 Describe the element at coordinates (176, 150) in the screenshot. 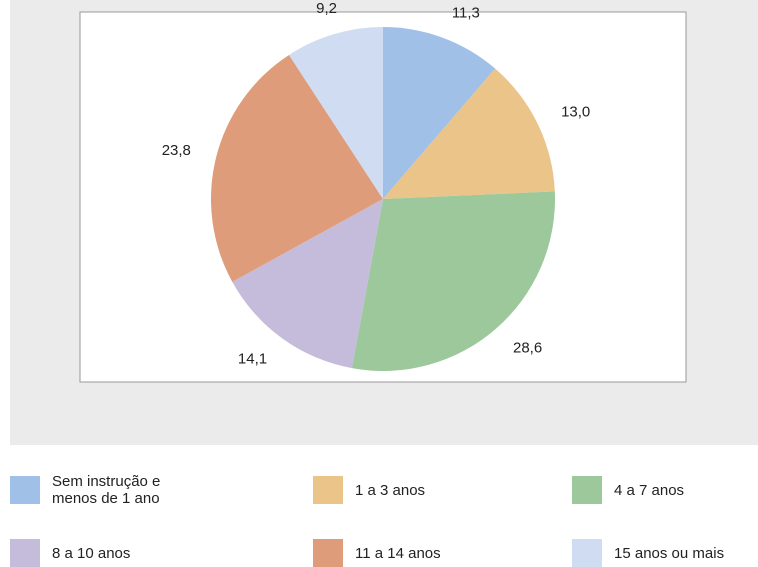

I see `data-label: 23,8` at that location.